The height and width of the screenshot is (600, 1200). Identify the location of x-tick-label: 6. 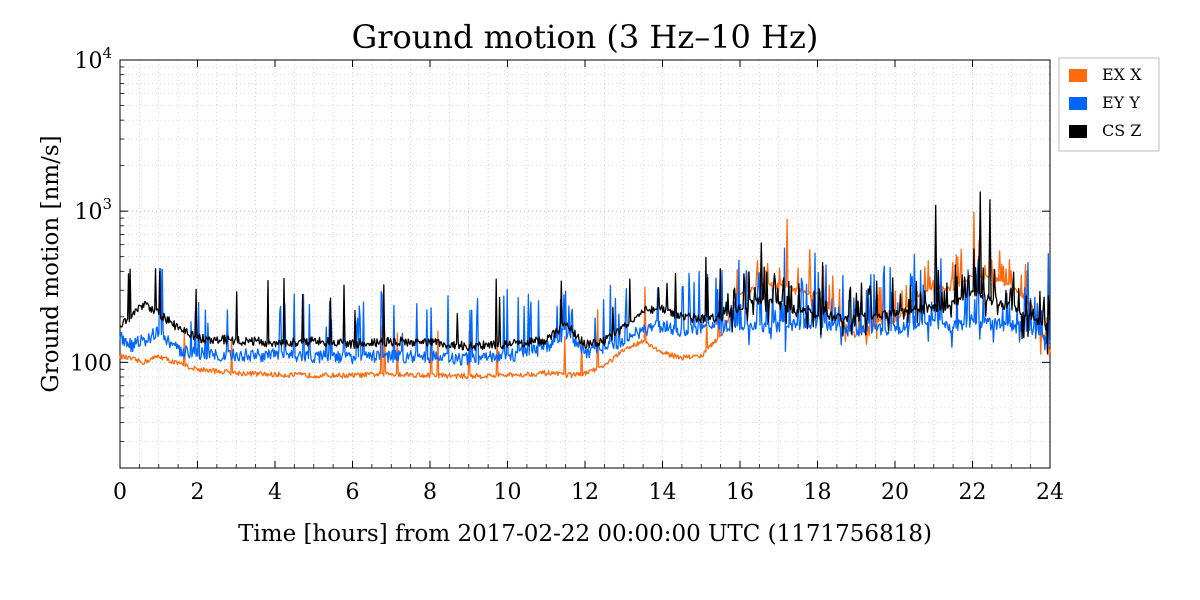
(353, 492).